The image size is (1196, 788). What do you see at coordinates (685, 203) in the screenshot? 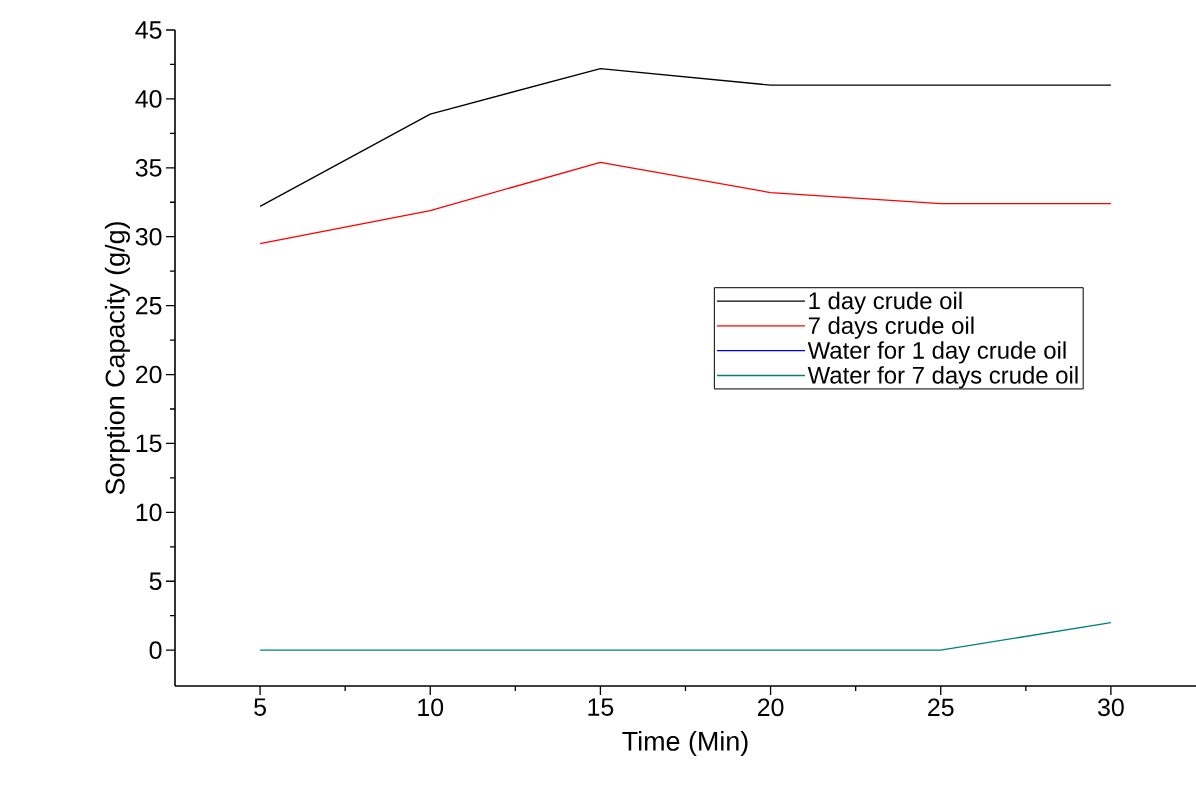
I see `line-series` at bounding box center [685, 203].